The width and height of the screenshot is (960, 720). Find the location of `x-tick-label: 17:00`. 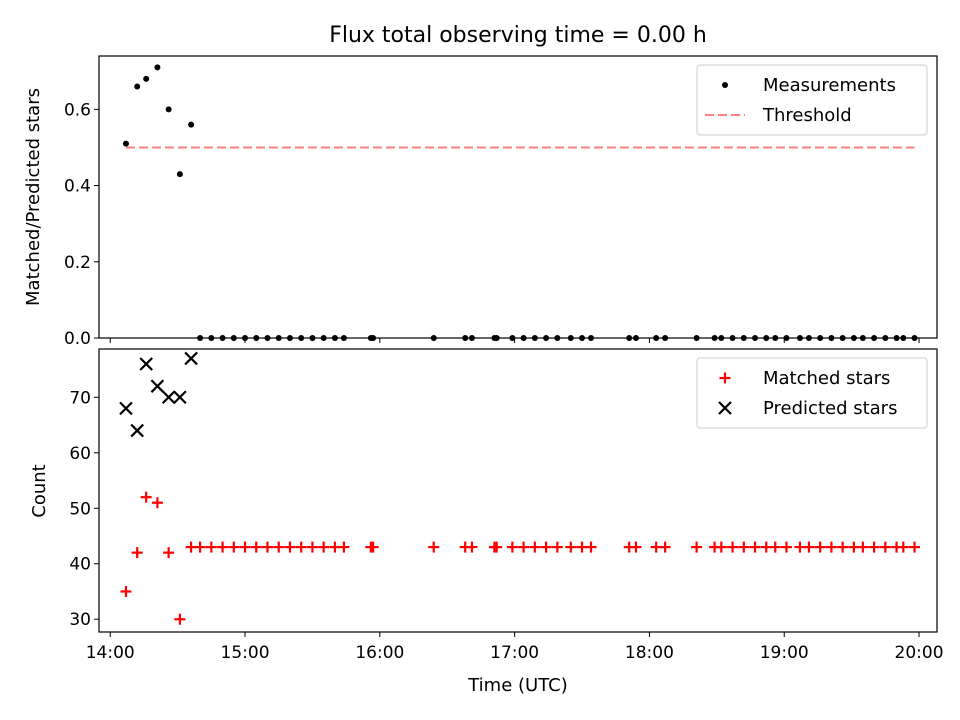

x-tick-label: 17:00 is located at coordinates (514, 653).